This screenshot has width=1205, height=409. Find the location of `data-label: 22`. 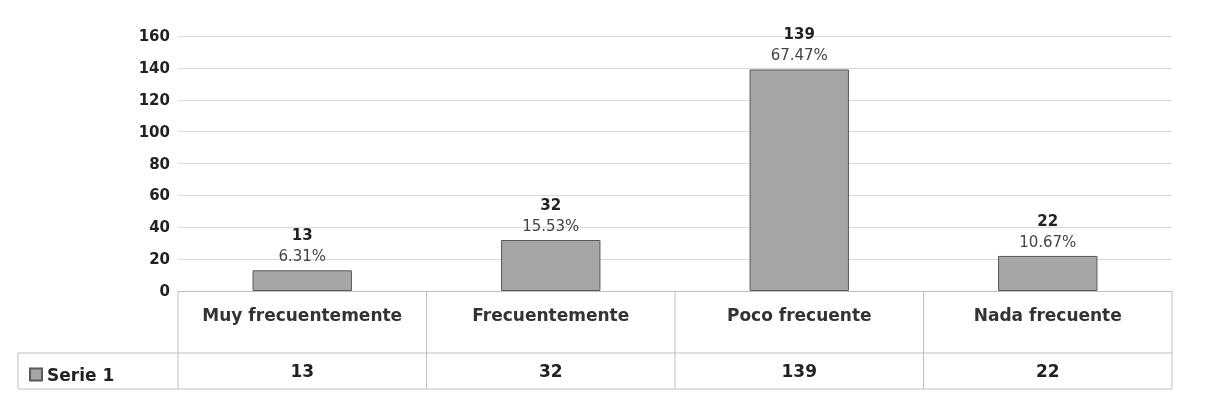

data-label: 22 is located at coordinates (1047, 371).